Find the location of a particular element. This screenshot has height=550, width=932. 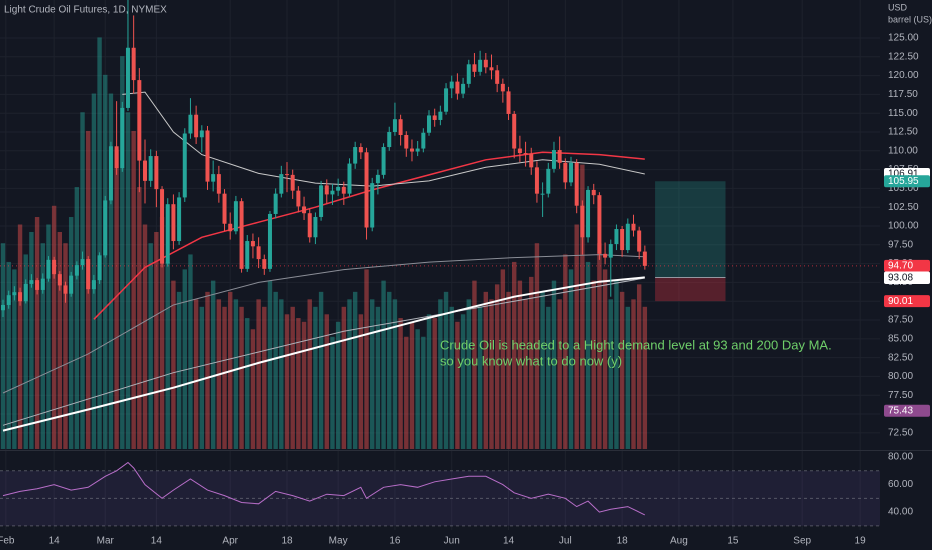

rsi-line is located at coordinates (324, 488).